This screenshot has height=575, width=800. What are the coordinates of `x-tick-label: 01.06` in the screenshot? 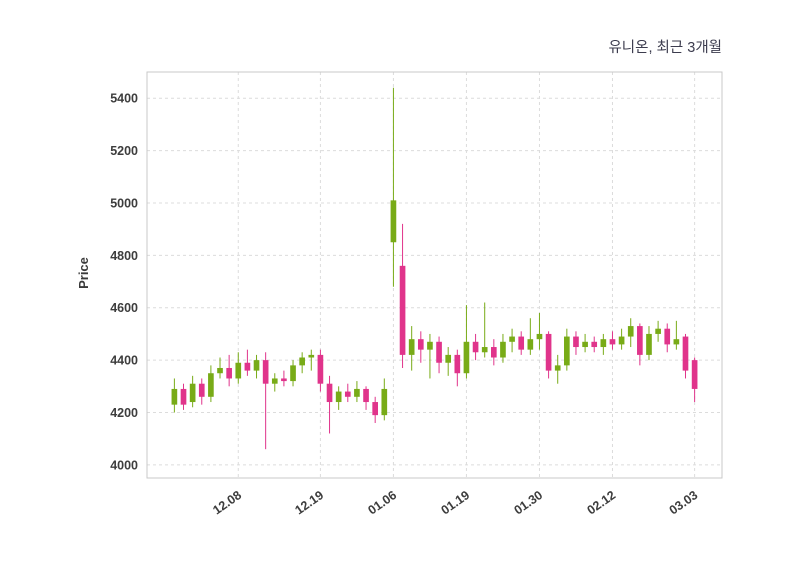 It's located at (382, 502).